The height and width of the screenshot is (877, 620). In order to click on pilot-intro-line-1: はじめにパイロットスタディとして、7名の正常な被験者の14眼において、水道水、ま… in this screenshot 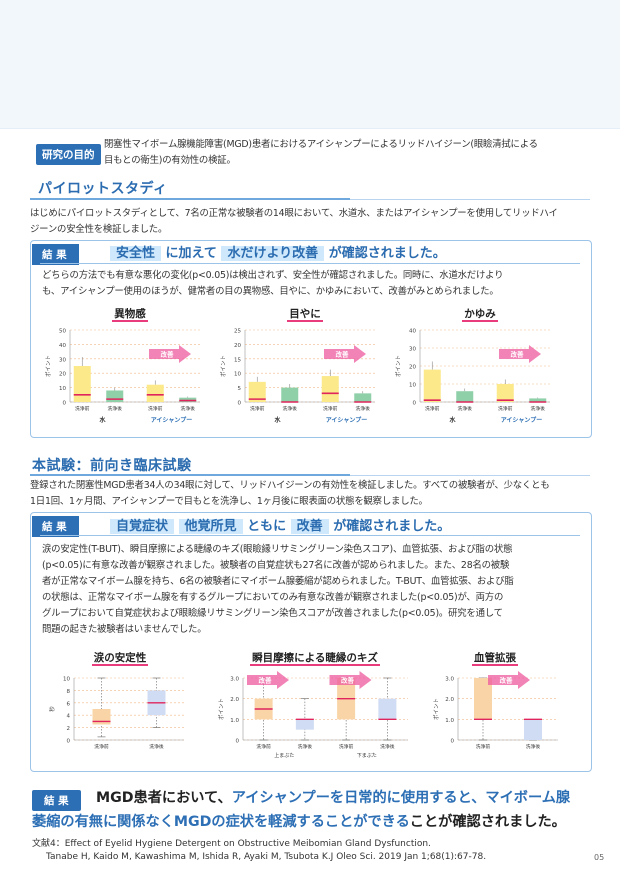, I will do `click(294, 213)`.